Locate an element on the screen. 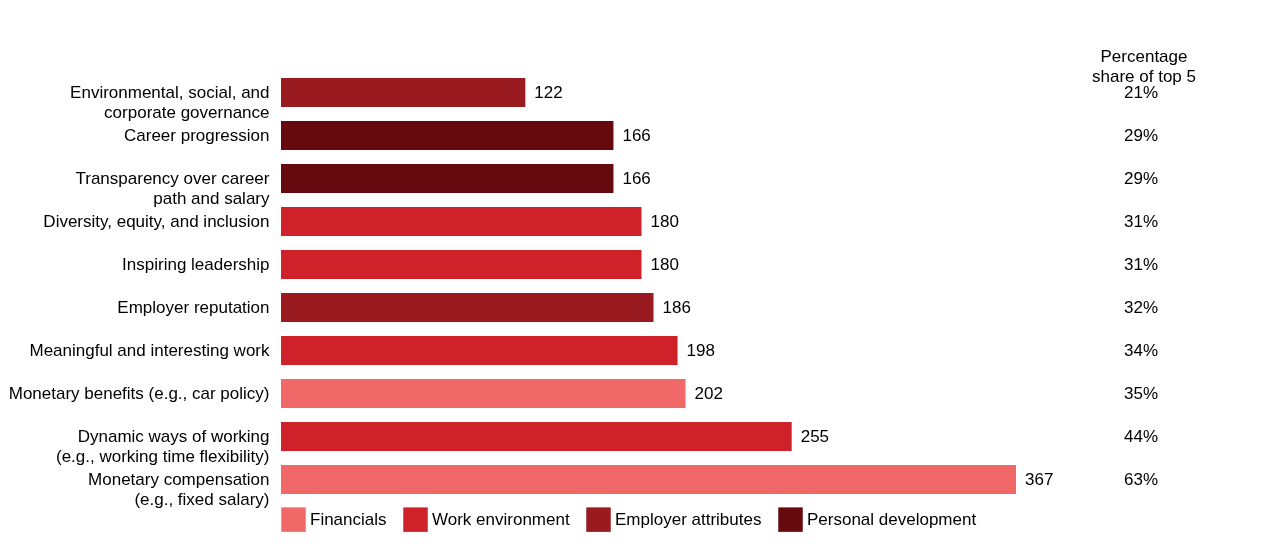 Image resolution: width=1270 pixels, height=546 pixels. legend-label: Financials is located at coordinates (348, 519).